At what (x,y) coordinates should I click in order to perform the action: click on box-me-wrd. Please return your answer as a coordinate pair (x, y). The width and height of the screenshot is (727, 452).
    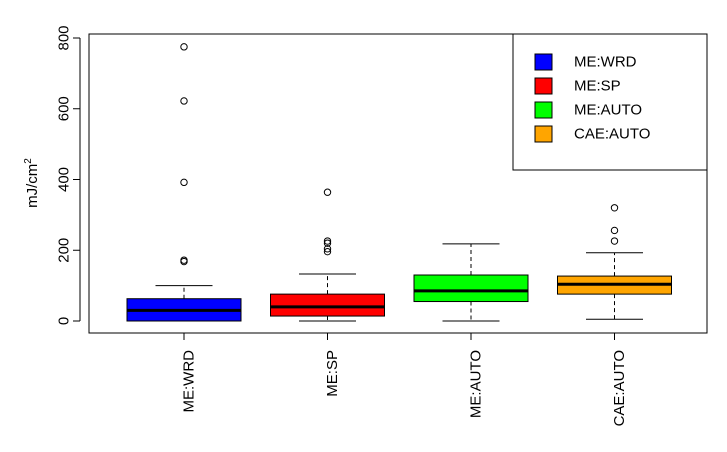
    Looking at the image, I should click on (184, 182).